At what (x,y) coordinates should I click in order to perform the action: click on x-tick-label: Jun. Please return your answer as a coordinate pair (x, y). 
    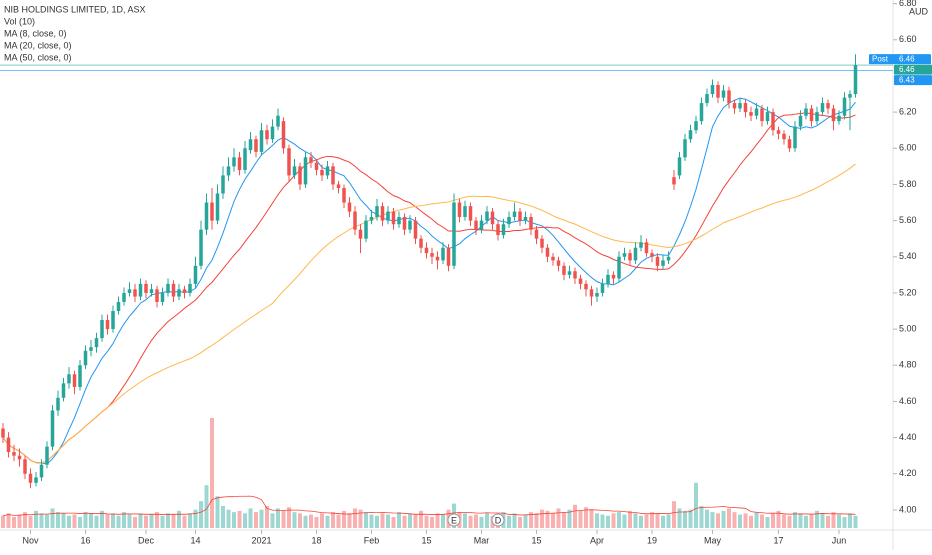
    Looking at the image, I should click on (839, 540).